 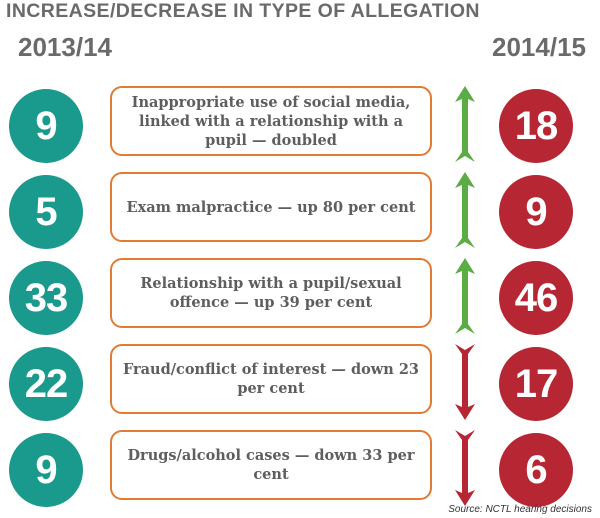 I want to click on allegation-label: Drugs/alcohol cases — down 33 per cent, so click(x=271, y=465).